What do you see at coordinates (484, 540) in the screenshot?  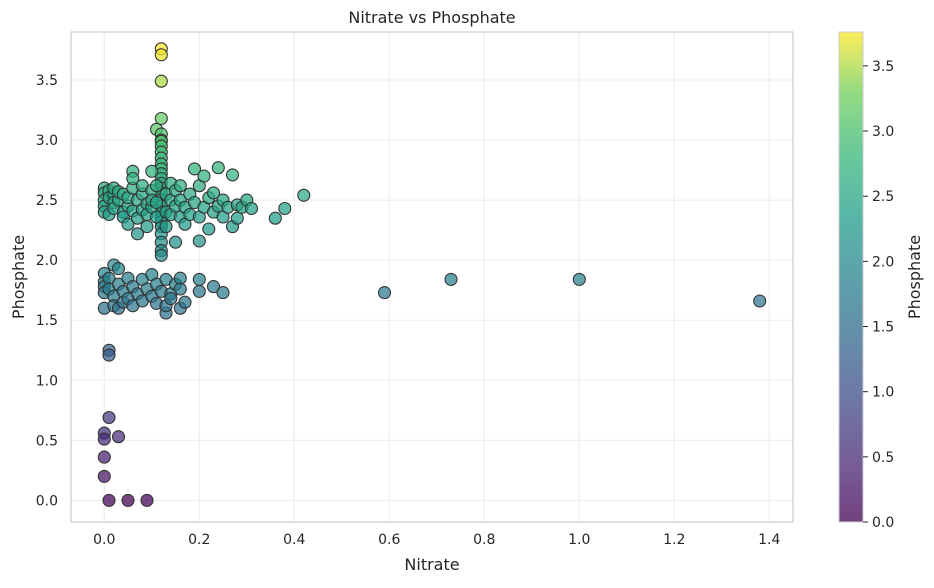 I see `x-tick-label: 0.8` at bounding box center [484, 540].